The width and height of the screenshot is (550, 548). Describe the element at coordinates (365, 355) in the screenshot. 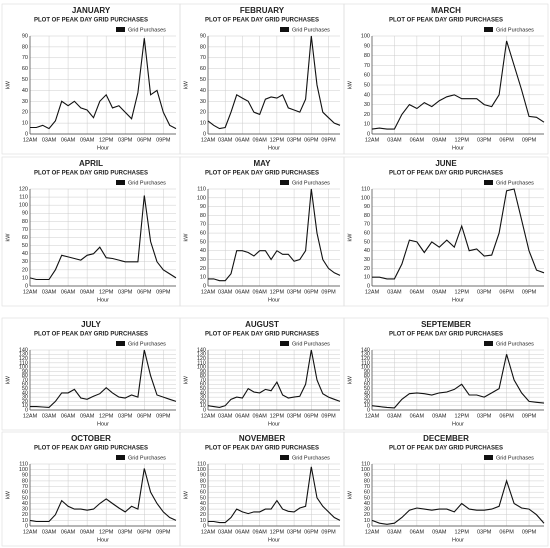

I see `y-tick-label: 130` at that location.